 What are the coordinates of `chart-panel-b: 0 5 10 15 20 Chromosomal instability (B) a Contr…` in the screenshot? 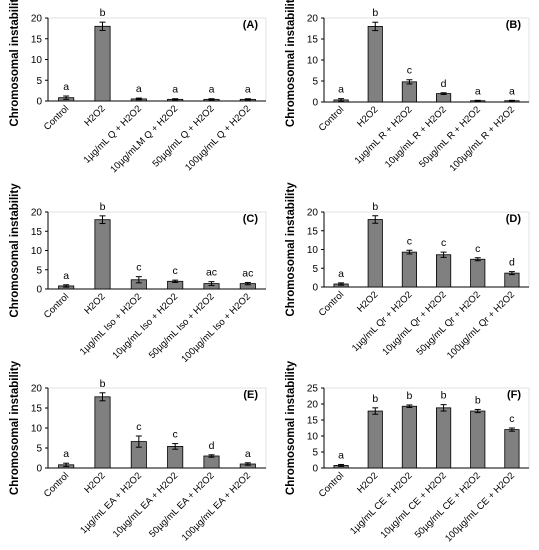 It's located at (407, 87).